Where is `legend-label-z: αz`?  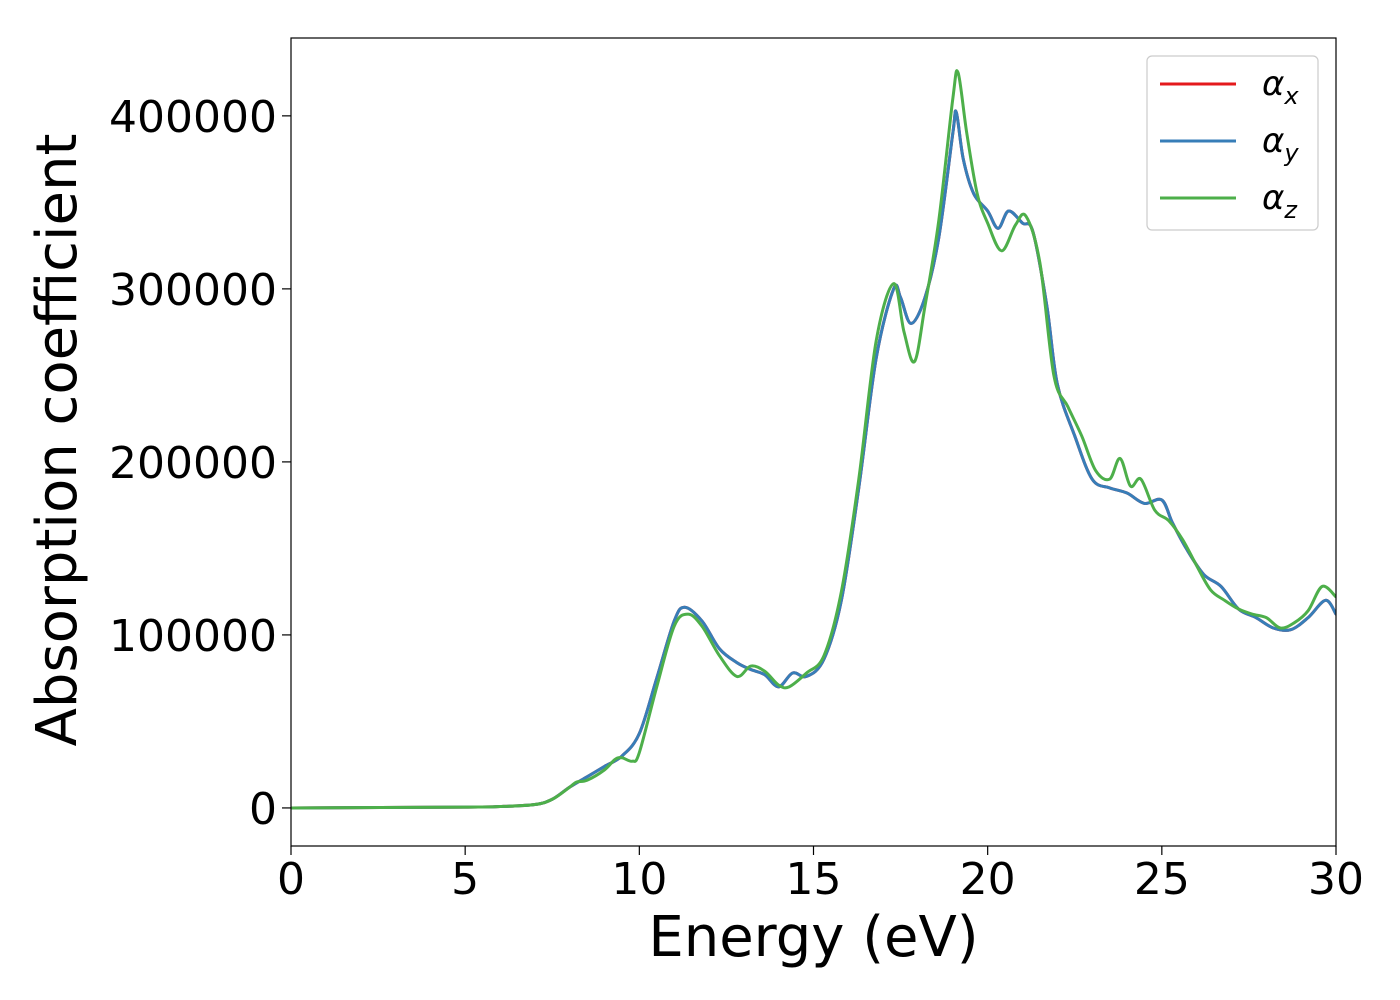 legend-label-z: αz is located at coordinates (1280, 201).